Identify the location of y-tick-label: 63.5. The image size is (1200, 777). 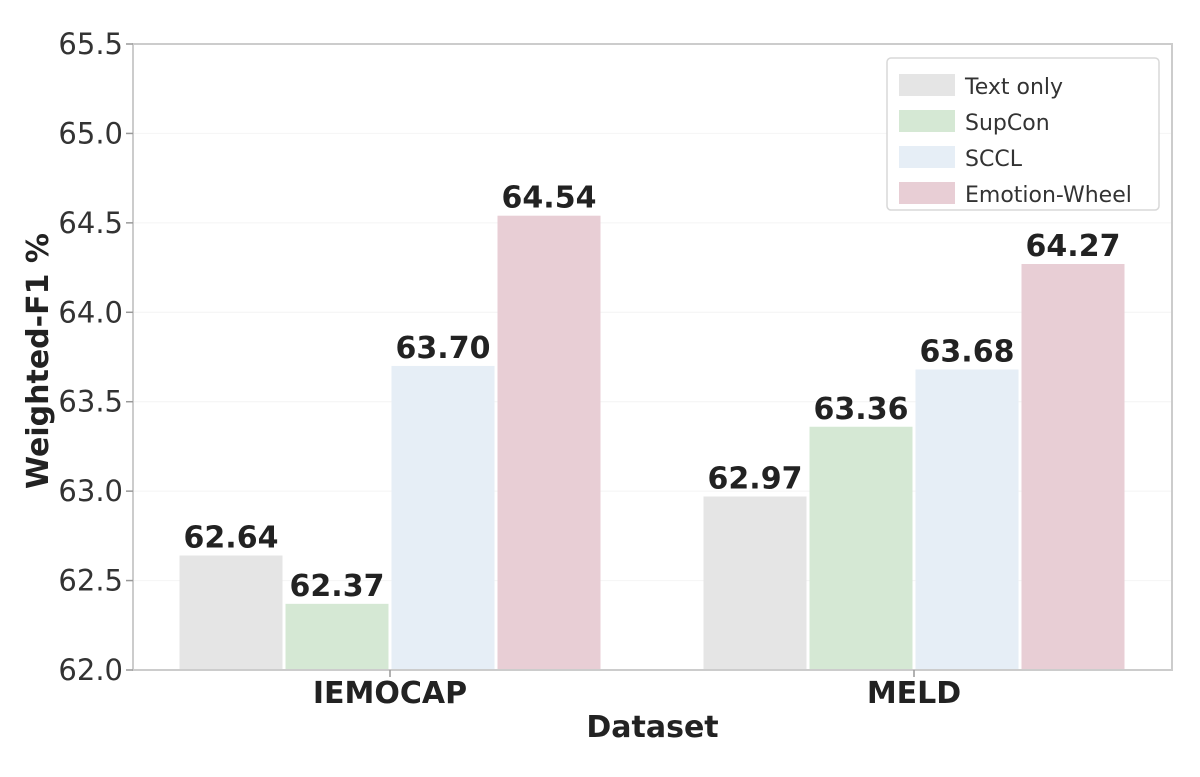
(90, 402).